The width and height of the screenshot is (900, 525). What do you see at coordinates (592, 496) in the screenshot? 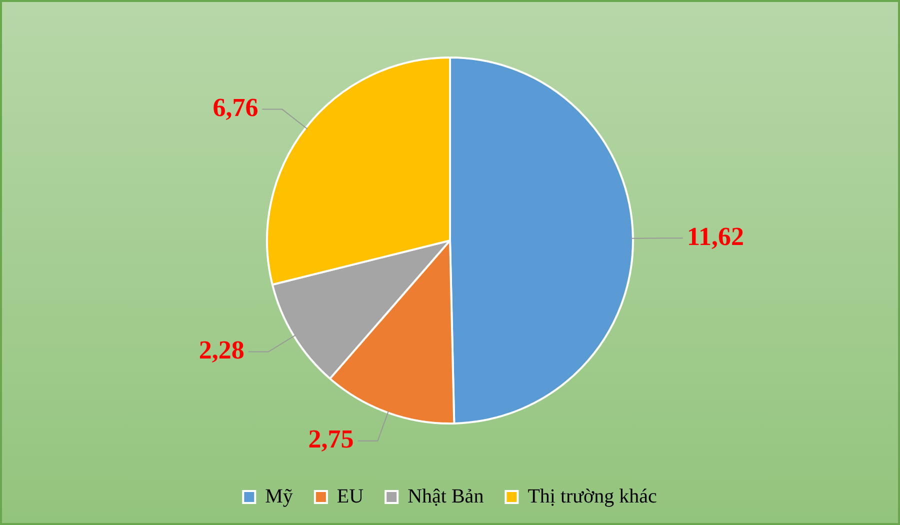
I see `legend-label: Thị trường khác` at bounding box center [592, 496].